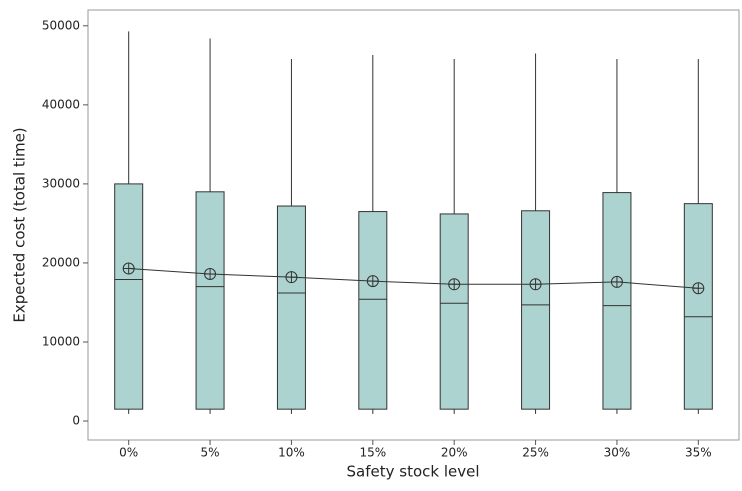  I want to click on mean-line, so click(413, 278).